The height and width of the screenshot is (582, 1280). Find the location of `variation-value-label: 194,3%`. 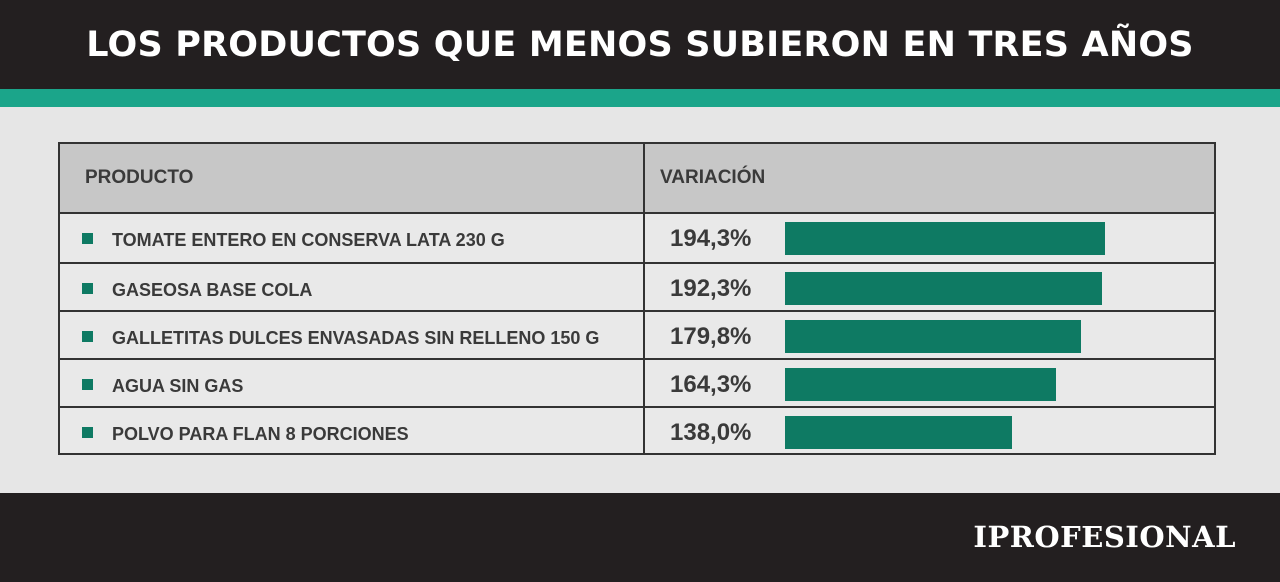

variation-value-label: 194,3% is located at coordinates (711, 238).